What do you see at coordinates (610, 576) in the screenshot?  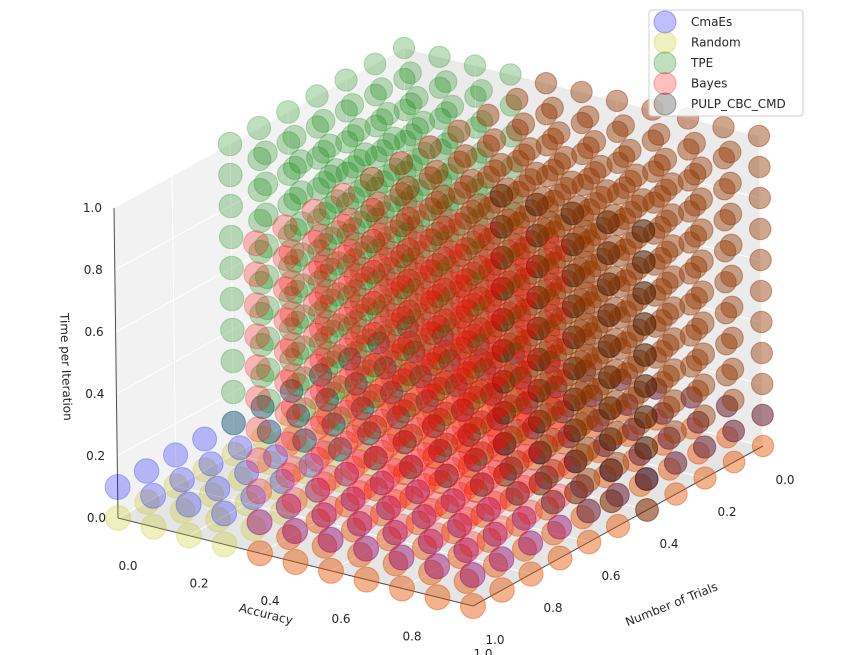 I see `y-tick-label: 0.6` at bounding box center [610, 576].